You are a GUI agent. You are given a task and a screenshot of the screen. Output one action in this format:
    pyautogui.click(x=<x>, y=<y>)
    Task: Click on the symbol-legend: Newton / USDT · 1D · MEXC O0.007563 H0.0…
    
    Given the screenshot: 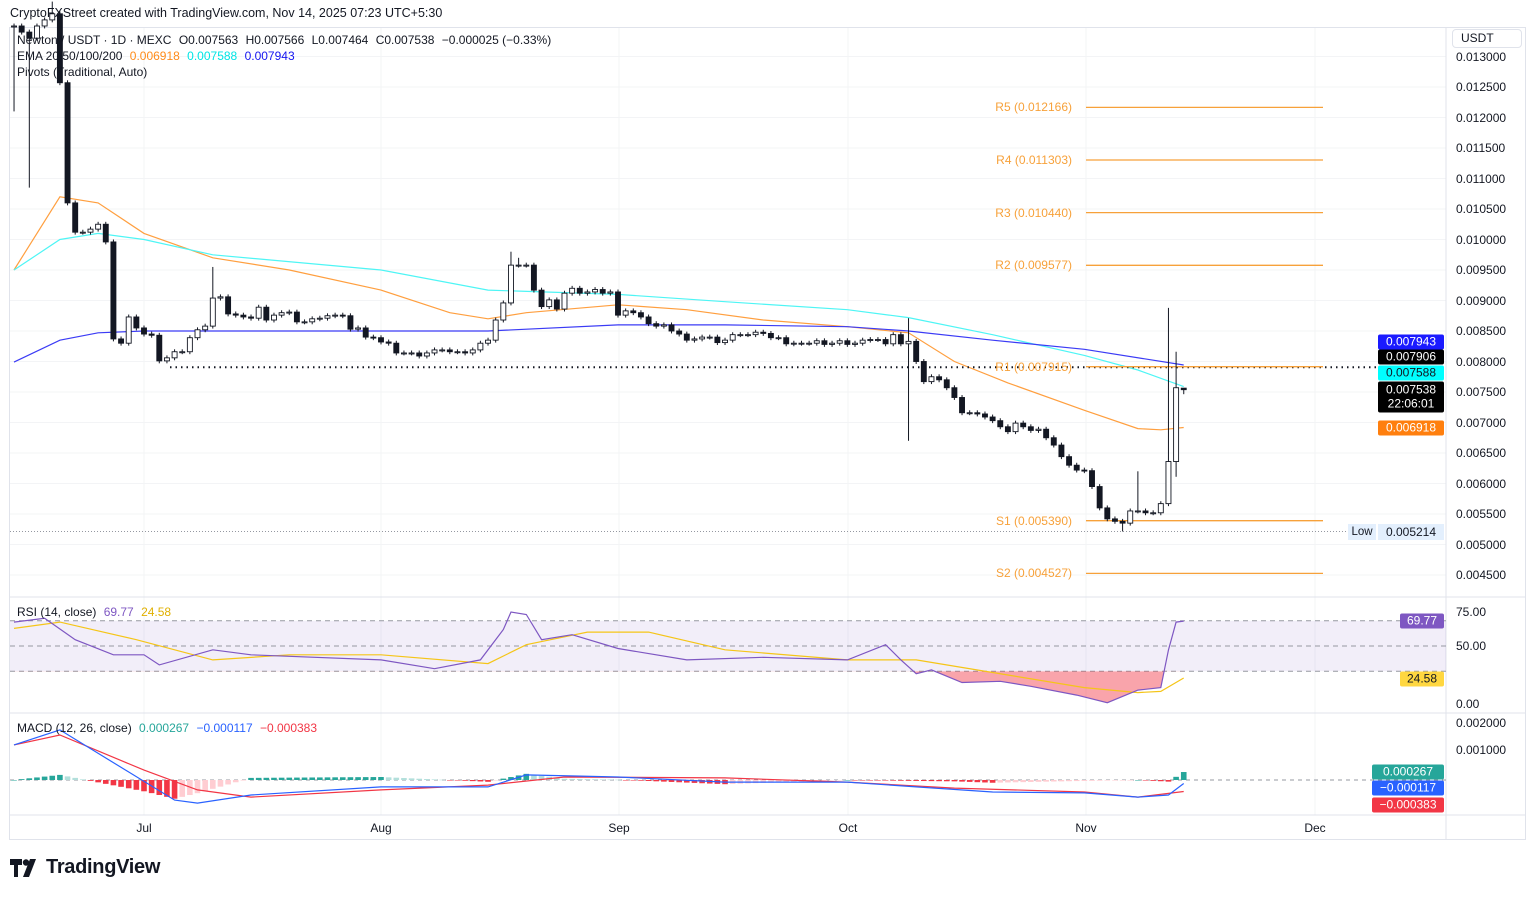 What is the action you would take?
    pyautogui.click(x=286, y=40)
    